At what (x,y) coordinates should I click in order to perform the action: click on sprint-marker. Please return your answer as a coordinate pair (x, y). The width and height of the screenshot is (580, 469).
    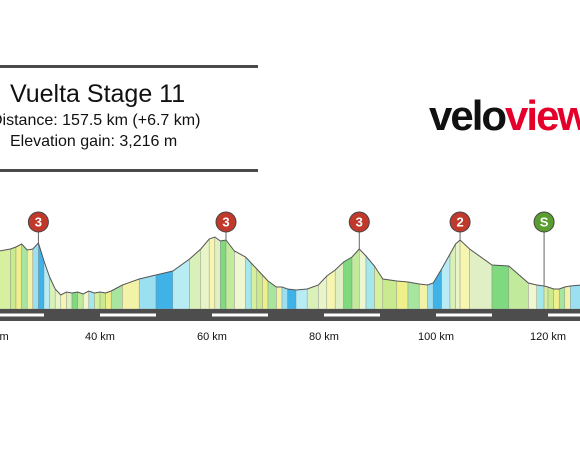
    Looking at the image, I should click on (544, 222).